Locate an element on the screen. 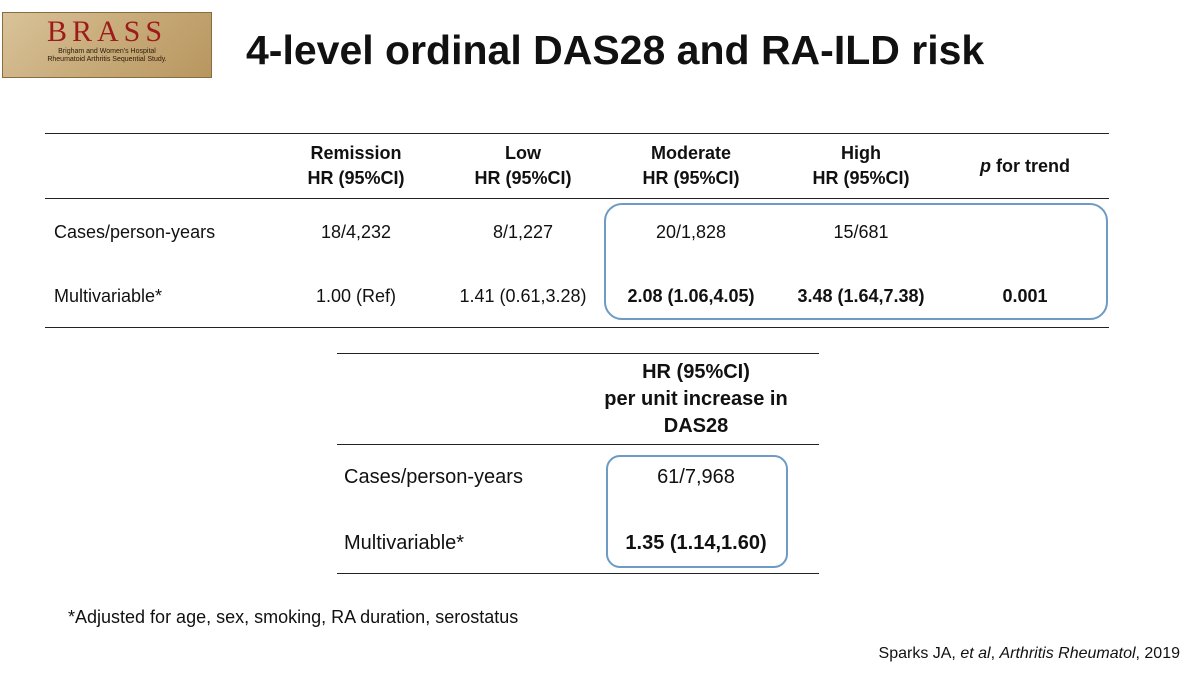 The width and height of the screenshot is (1200, 683). citation-year: , 2019 is located at coordinates (1157, 653).